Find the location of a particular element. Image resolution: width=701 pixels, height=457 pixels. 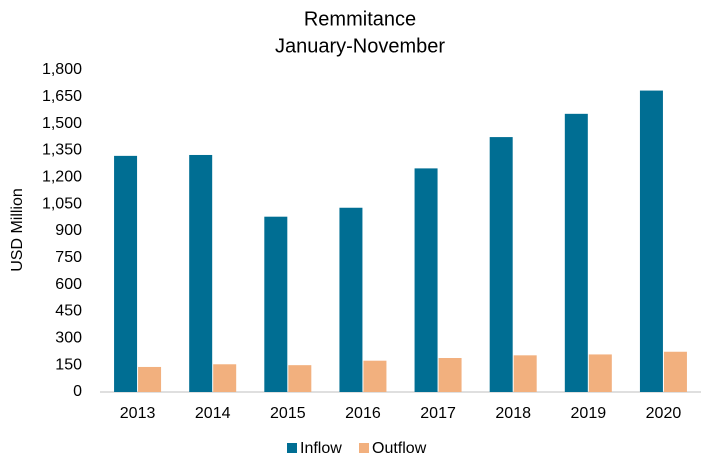

x-tick-label: 2013 is located at coordinates (138, 413).